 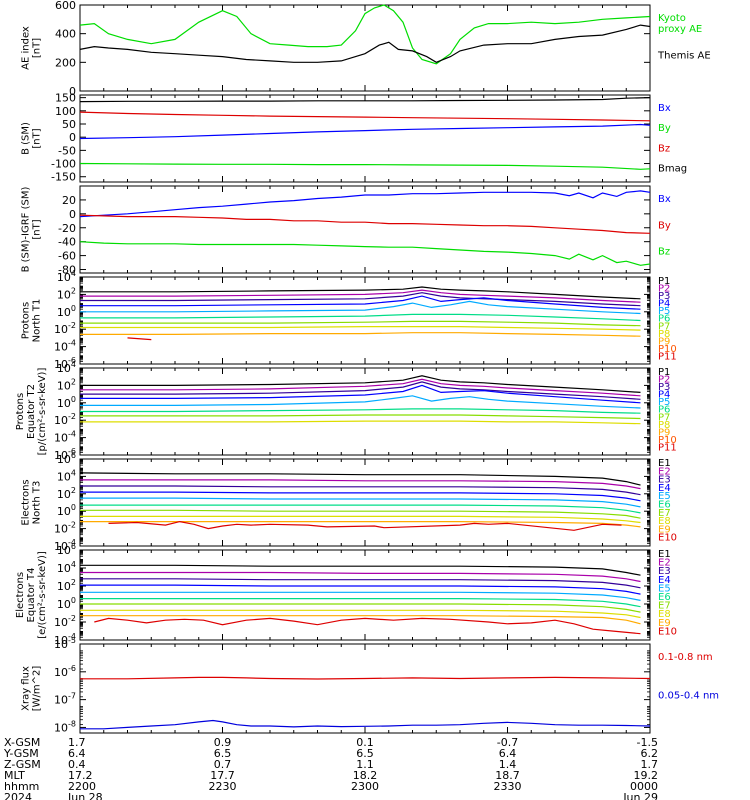 I want to click on y-tick-label: 10-2, so click(x=65, y=419).